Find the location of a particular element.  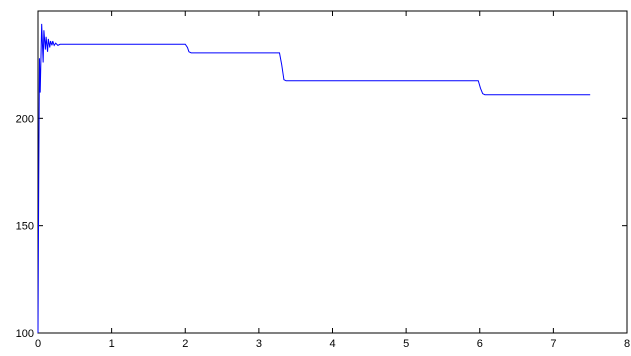

x-tick-label: 8 is located at coordinates (627, 344).